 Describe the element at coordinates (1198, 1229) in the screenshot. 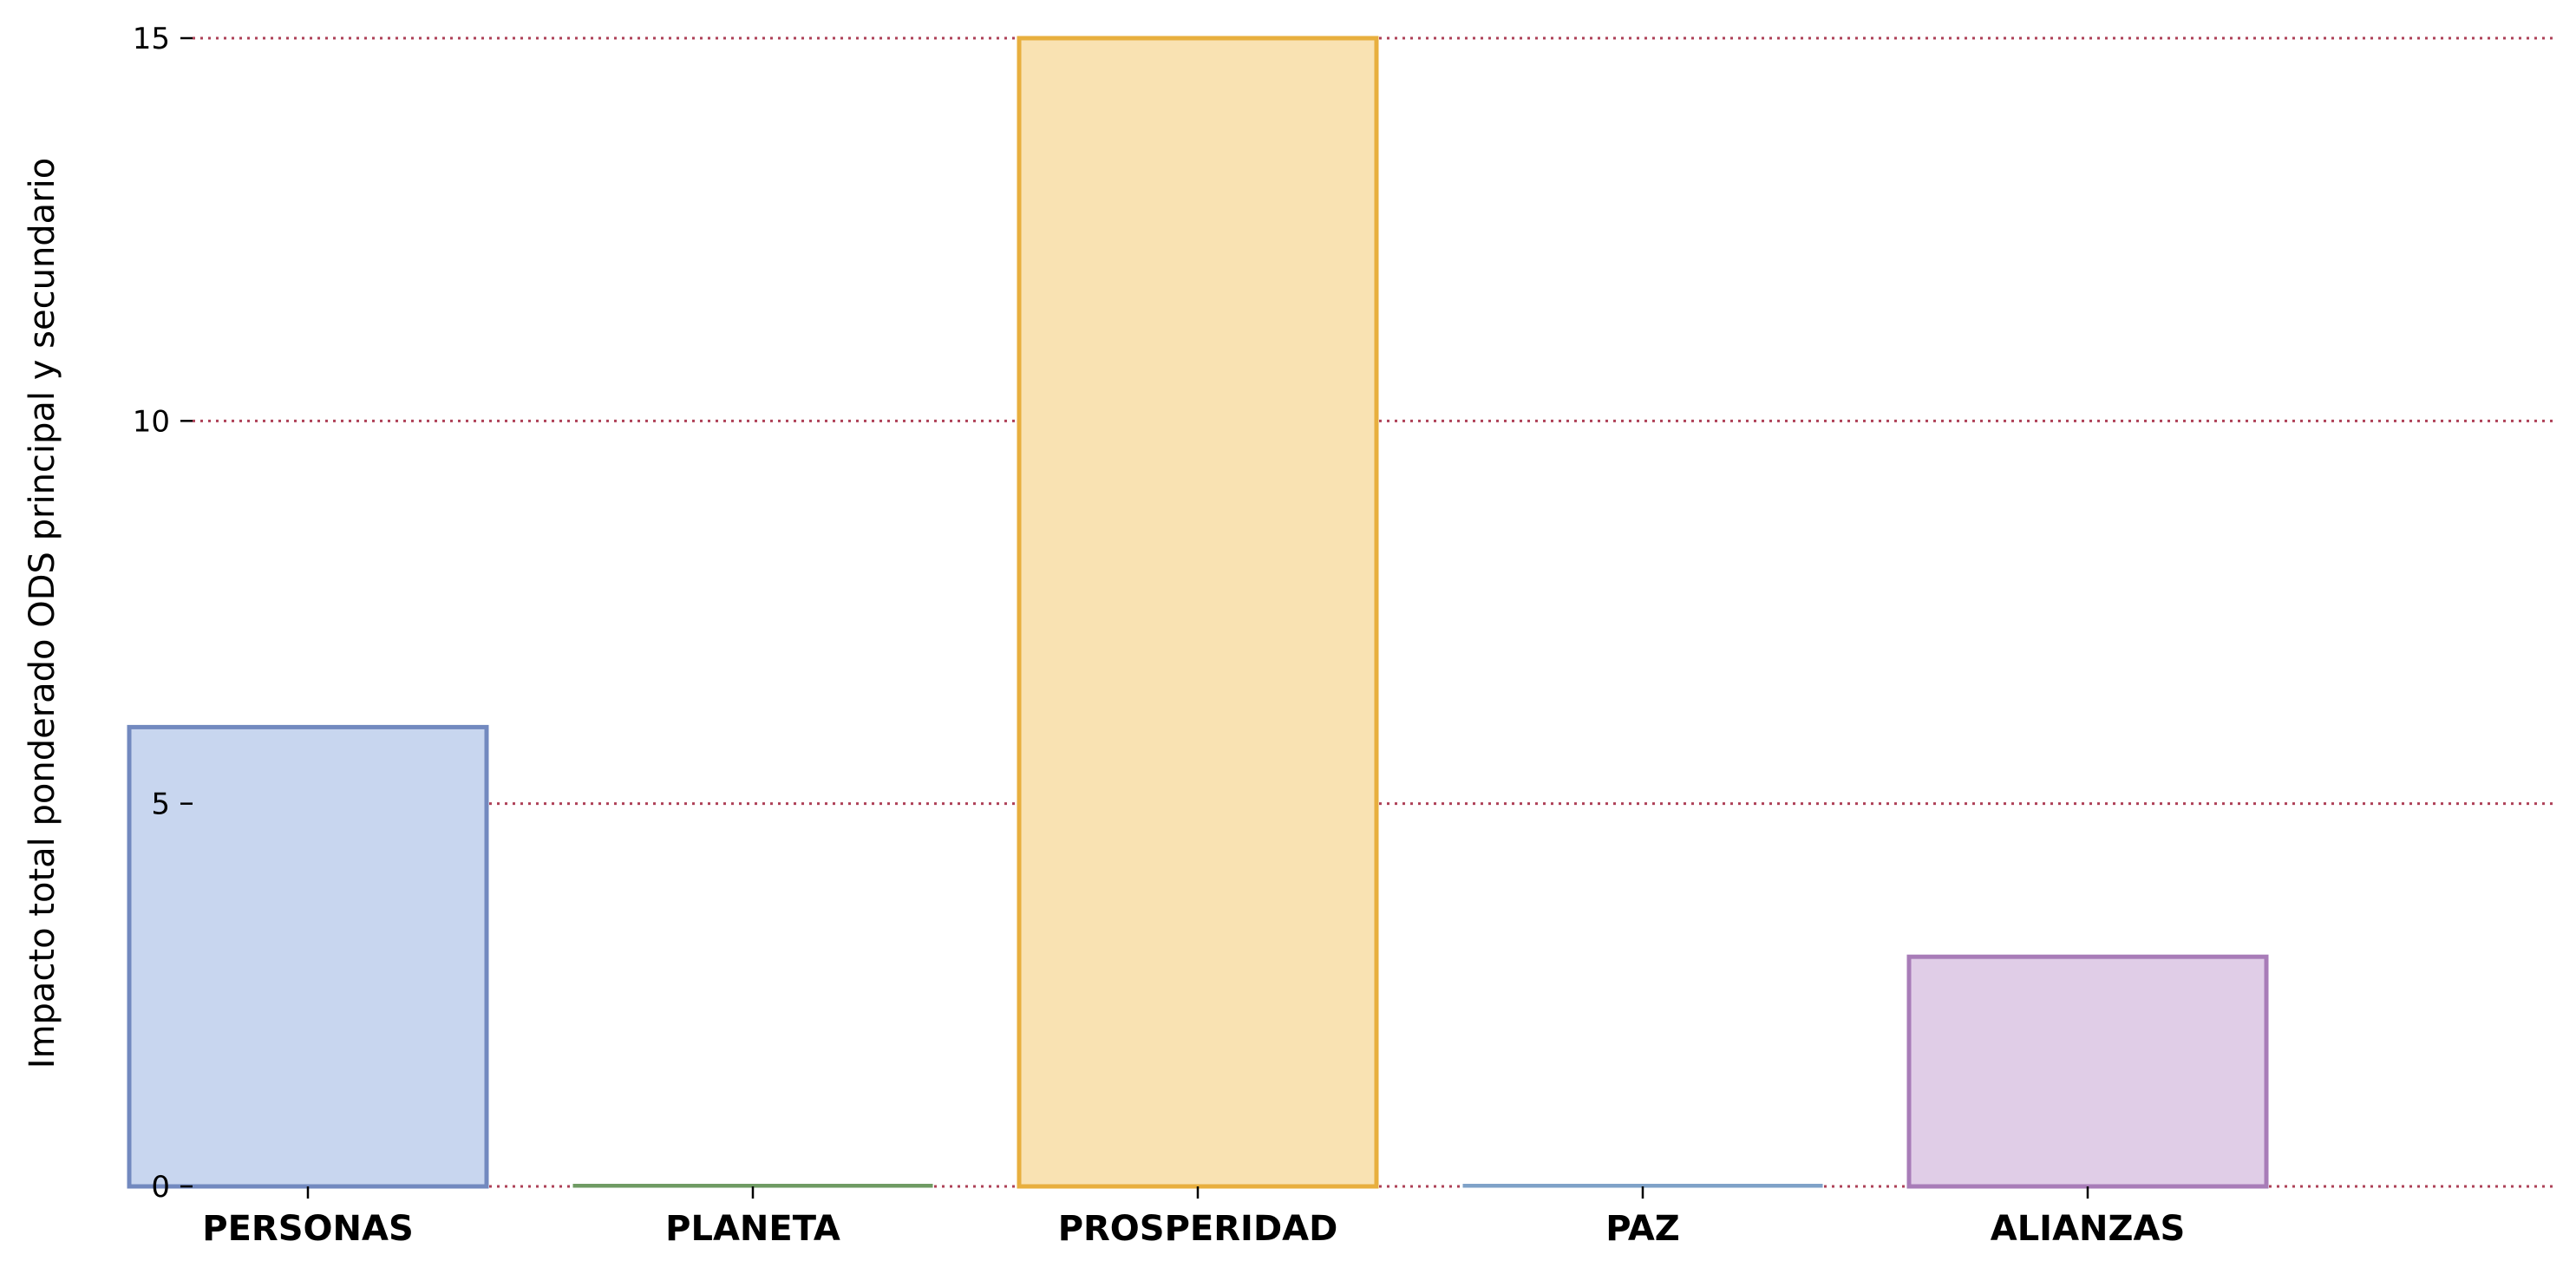

I see `x-tick-label: PROSPERIDAD` at that location.